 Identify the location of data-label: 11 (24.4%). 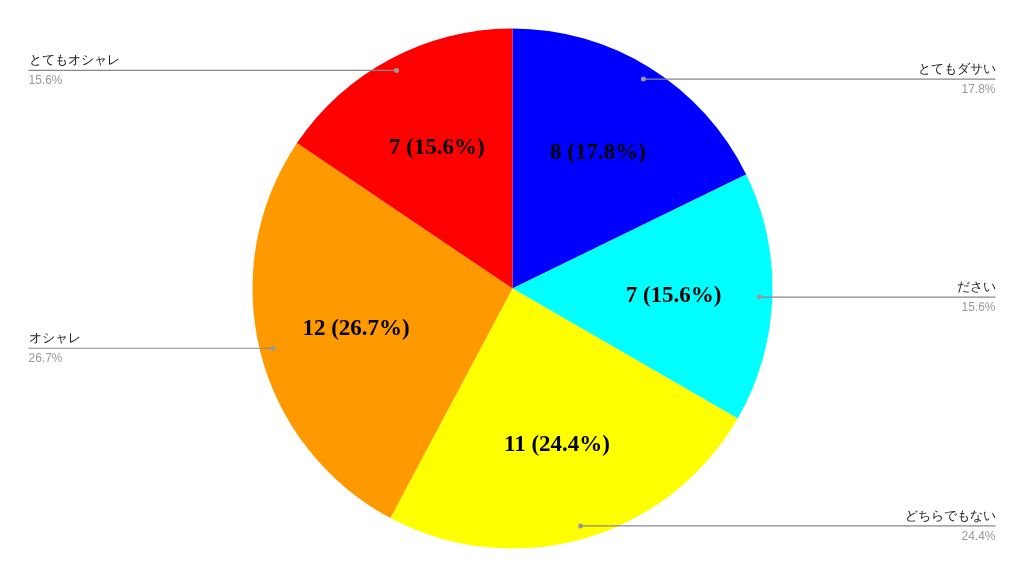
(556, 443).